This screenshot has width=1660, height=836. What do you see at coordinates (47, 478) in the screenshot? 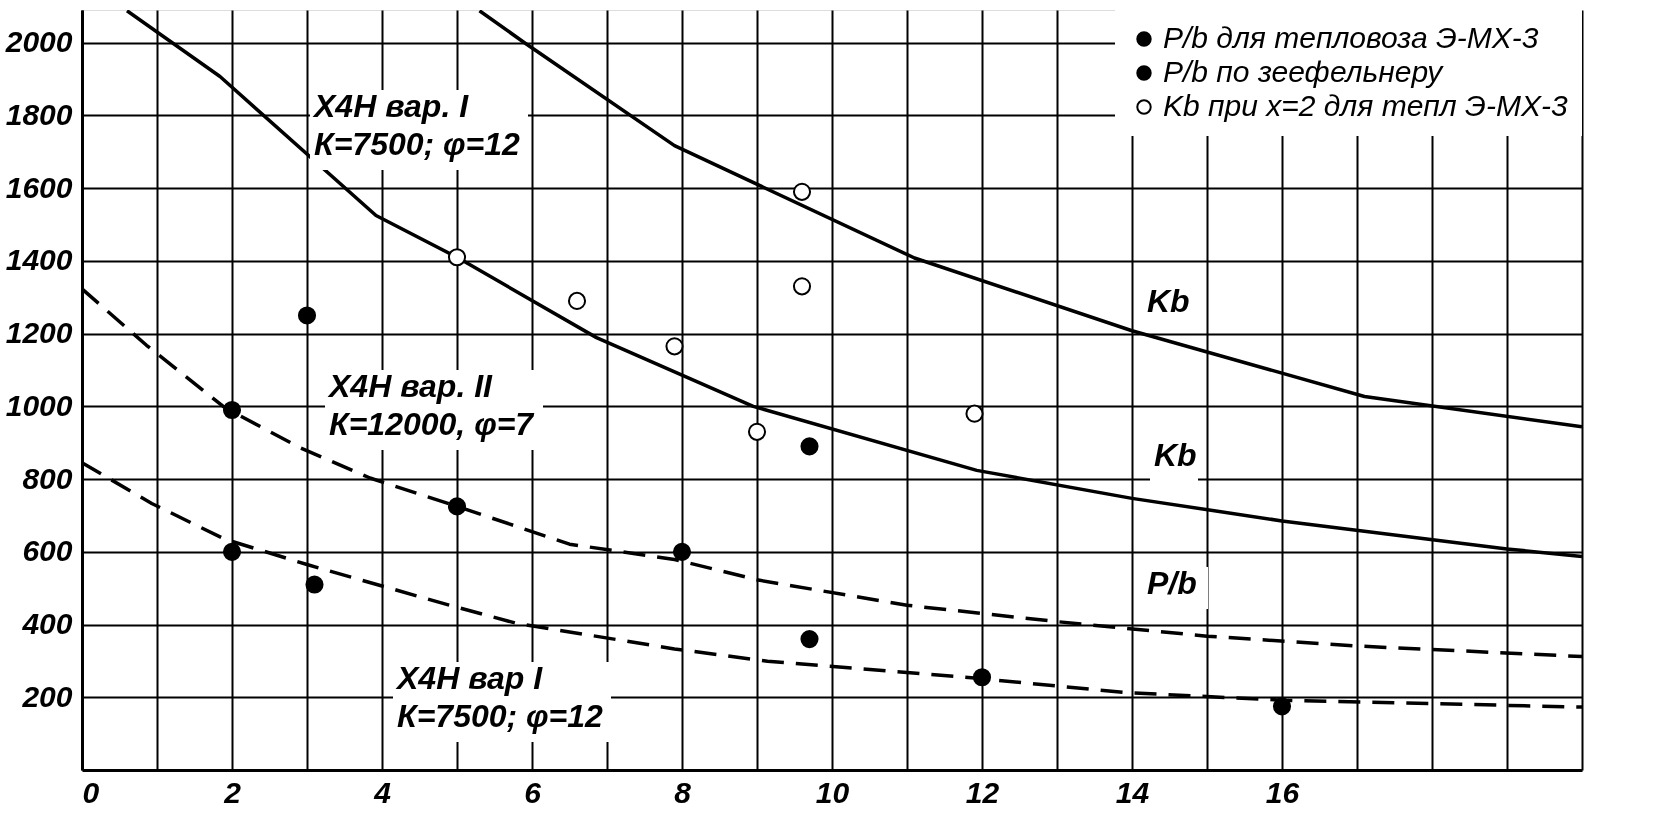
I see `y-tick-label: 800` at bounding box center [47, 478].